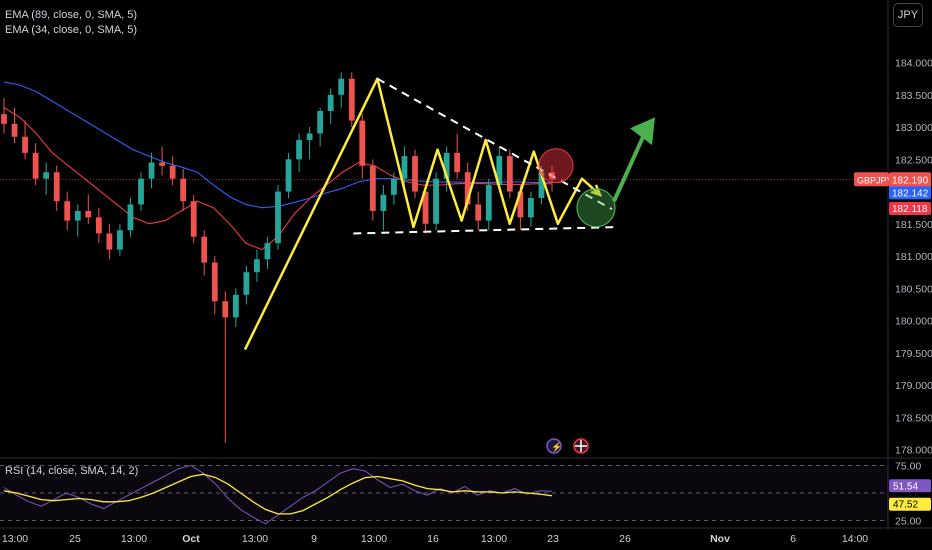 The width and height of the screenshot is (932, 550). I want to click on rsi-tick-label: 75.00, so click(908, 467).